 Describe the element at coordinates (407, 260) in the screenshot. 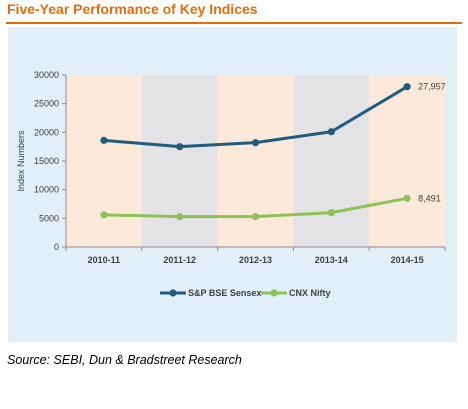

I see `x-tick-label: 2014-15` at that location.